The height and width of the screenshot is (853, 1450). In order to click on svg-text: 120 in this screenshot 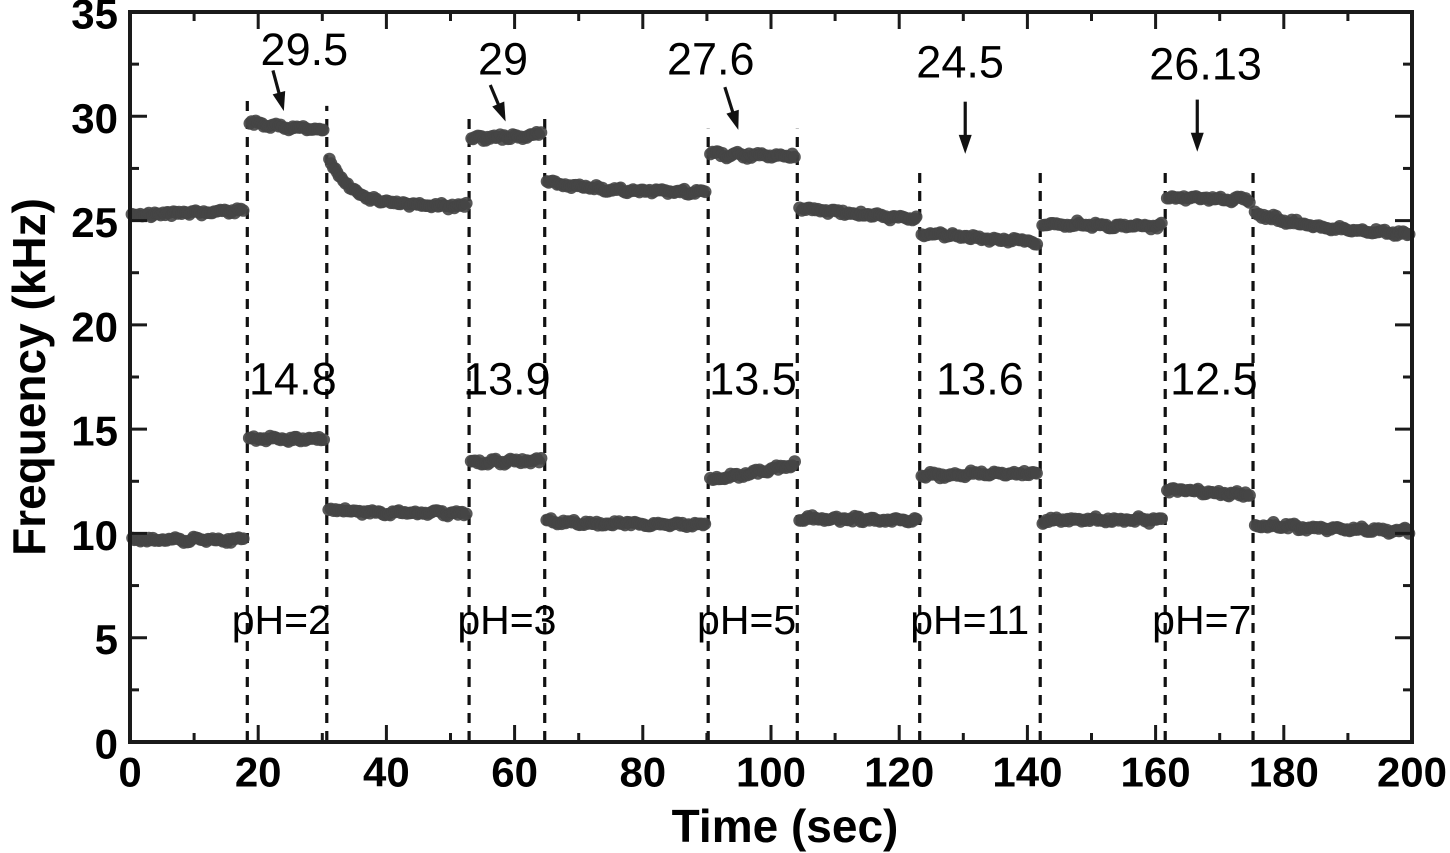, I will do `click(899, 771)`.